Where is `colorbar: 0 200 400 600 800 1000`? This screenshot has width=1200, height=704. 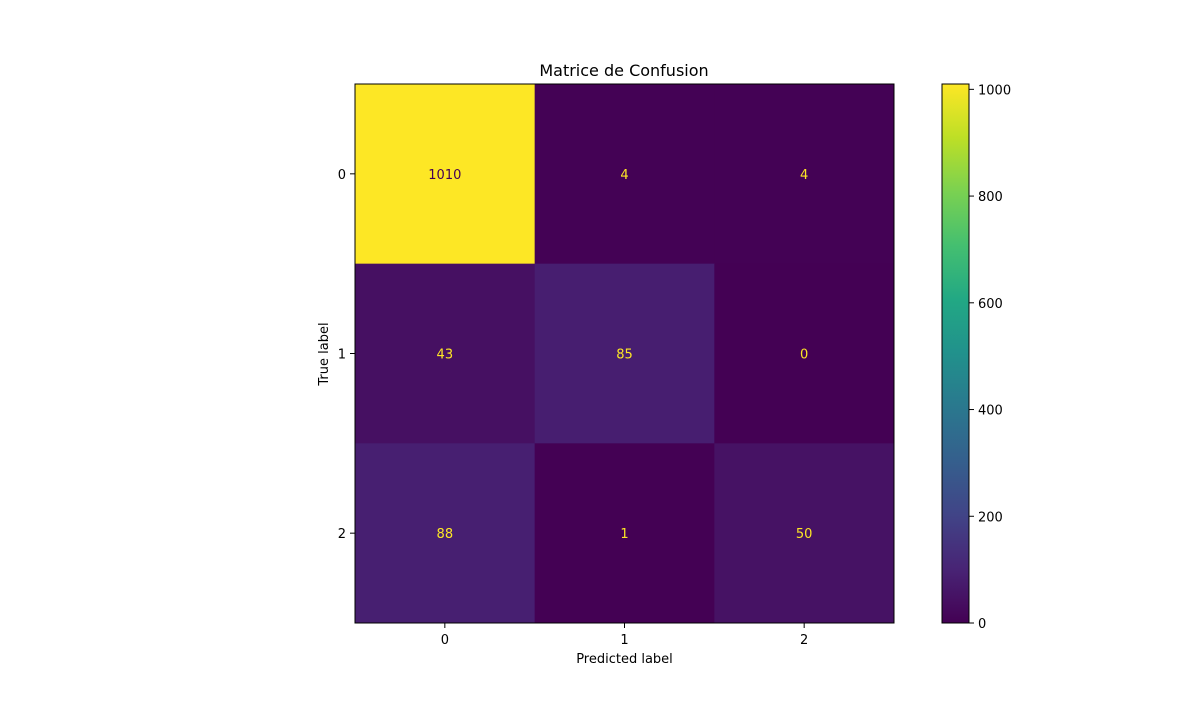
colorbar: 0 200 400 600 800 1000 is located at coordinates (976, 357).